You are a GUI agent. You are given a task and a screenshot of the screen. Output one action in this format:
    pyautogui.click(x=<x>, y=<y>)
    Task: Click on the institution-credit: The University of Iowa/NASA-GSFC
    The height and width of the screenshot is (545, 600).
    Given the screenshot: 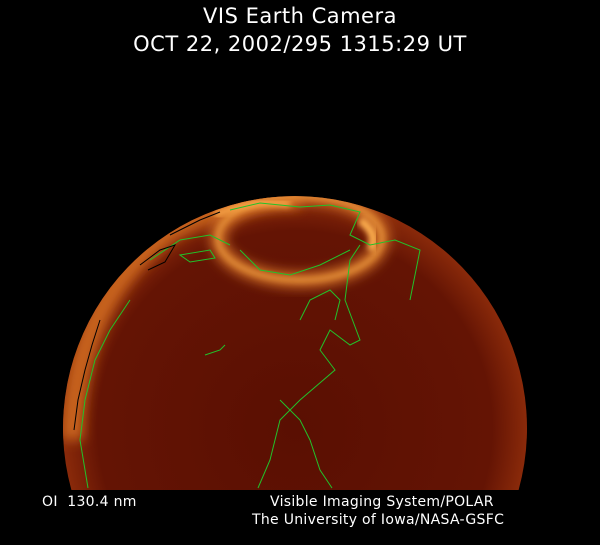 What is the action you would take?
    pyautogui.click(x=378, y=520)
    